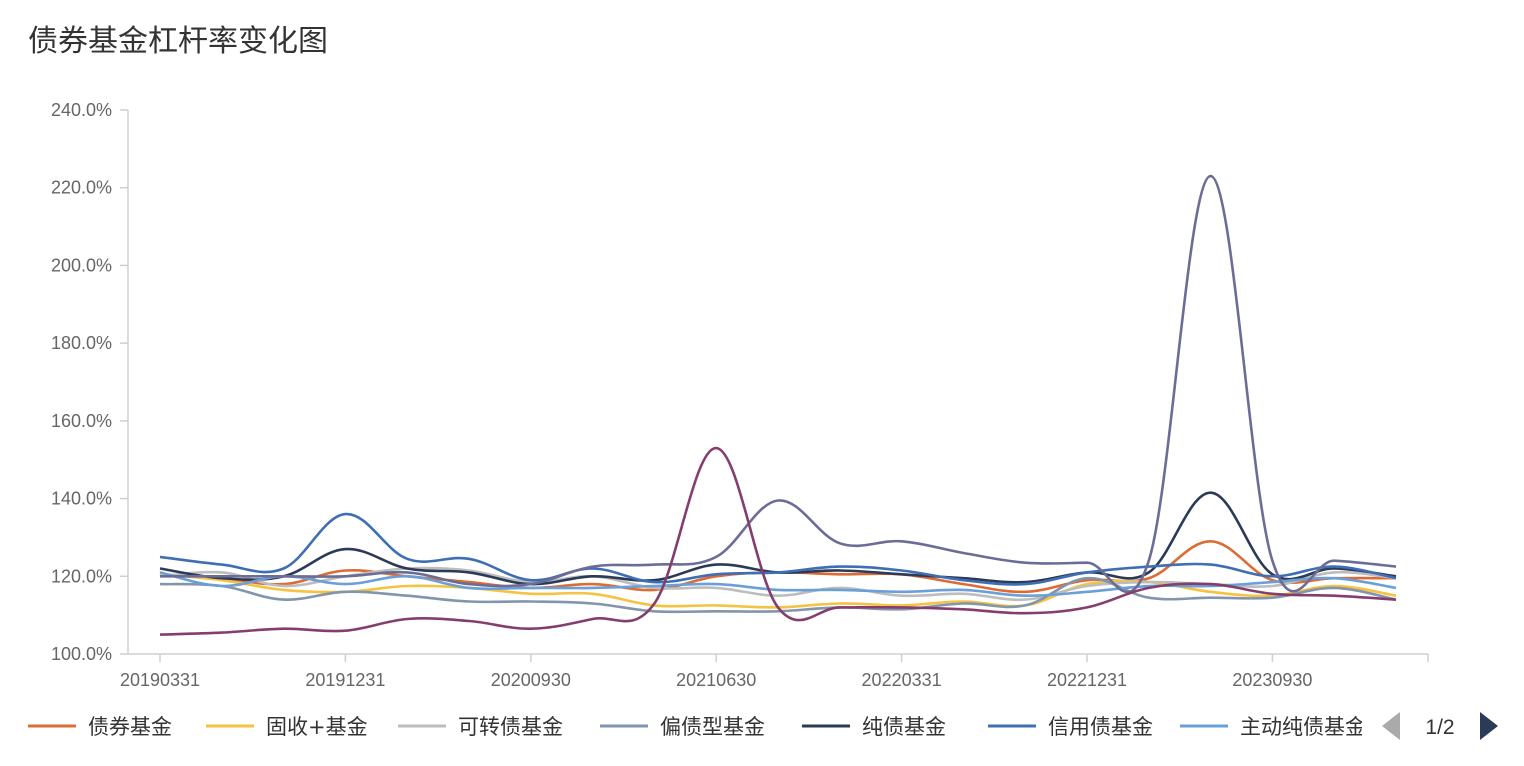  I want to click on x-tick-label: 20221231, so click(1087, 680).